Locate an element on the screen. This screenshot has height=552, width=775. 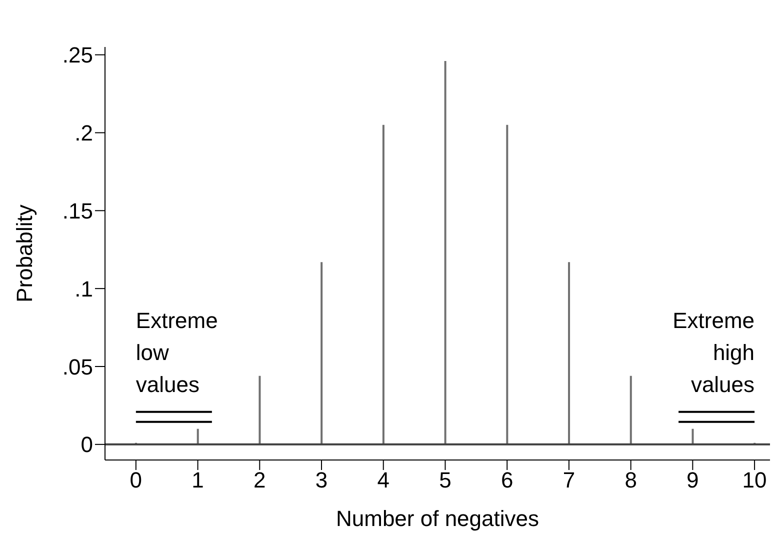
x-axis-title: Number of negatives is located at coordinates (437, 518).